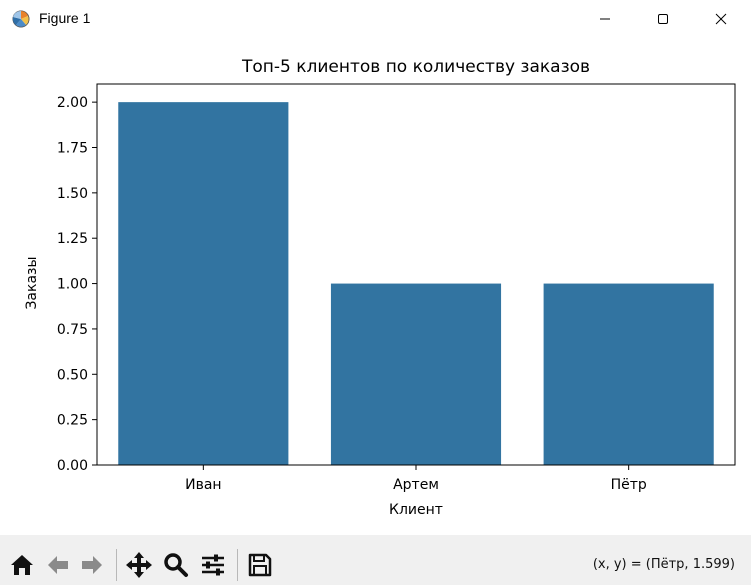  Describe the element at coordinates (72, 421) in the screenshot. I see `y-tick-label: 0.25` at that location.